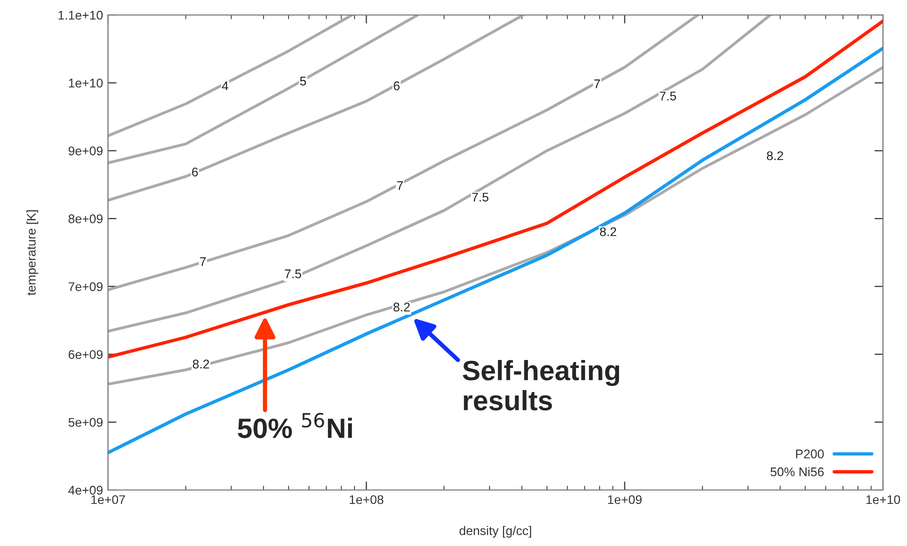 The width and height of the screenshot is (907, 546). What do you see at coordinates (85, 219) in the screenshot?
I see `y-tick-label: 8e+09` at bounding box center [85, 219].